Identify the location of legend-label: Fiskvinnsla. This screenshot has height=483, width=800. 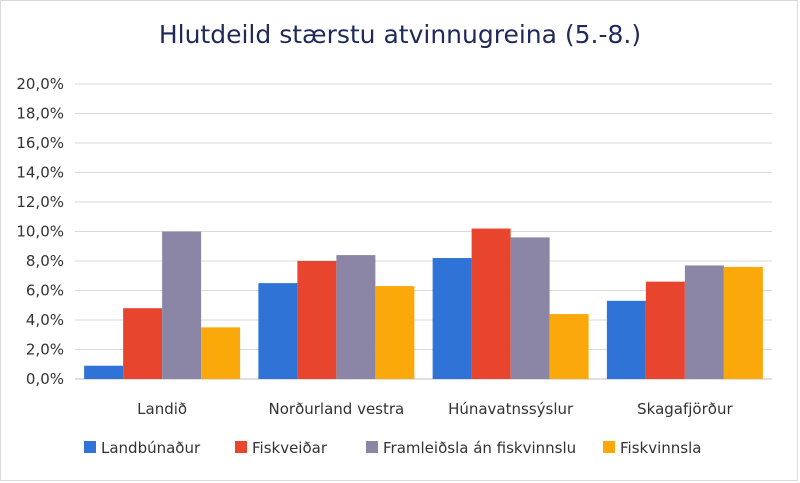
(660, 448).